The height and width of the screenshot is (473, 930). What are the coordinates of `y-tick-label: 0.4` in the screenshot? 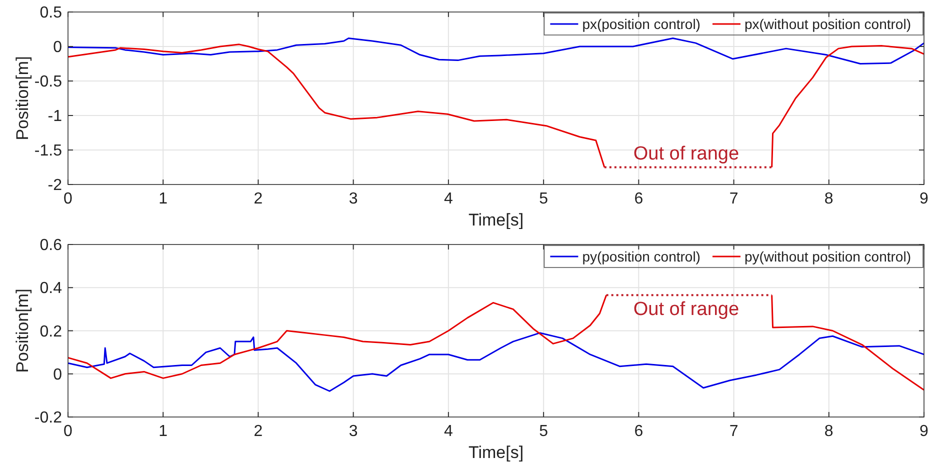 It's located at (51, 289).